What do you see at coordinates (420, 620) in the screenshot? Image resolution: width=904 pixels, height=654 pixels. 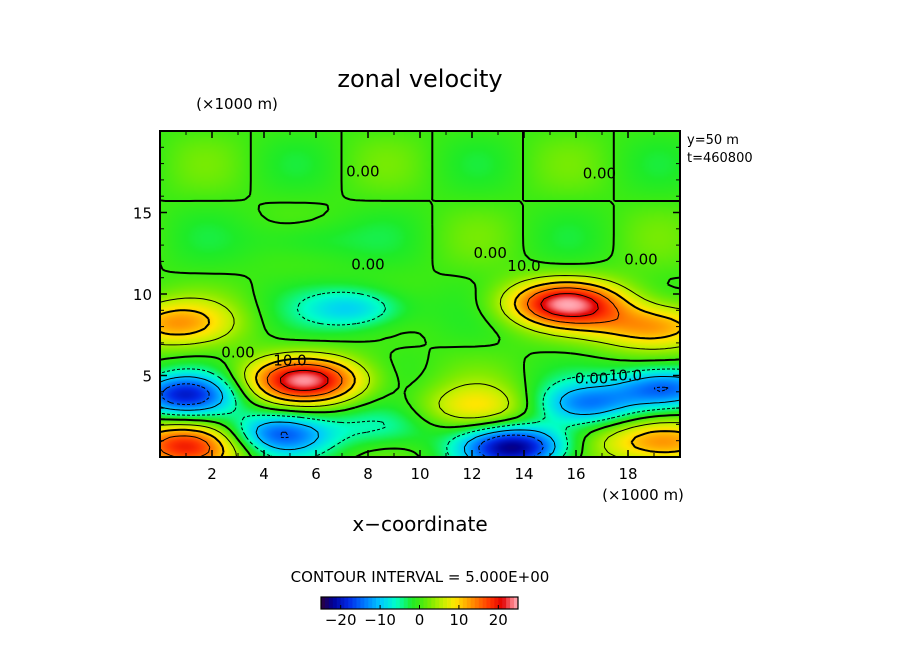 I see `colorbar-tick-label: 0` at bounding box center [420, 620].